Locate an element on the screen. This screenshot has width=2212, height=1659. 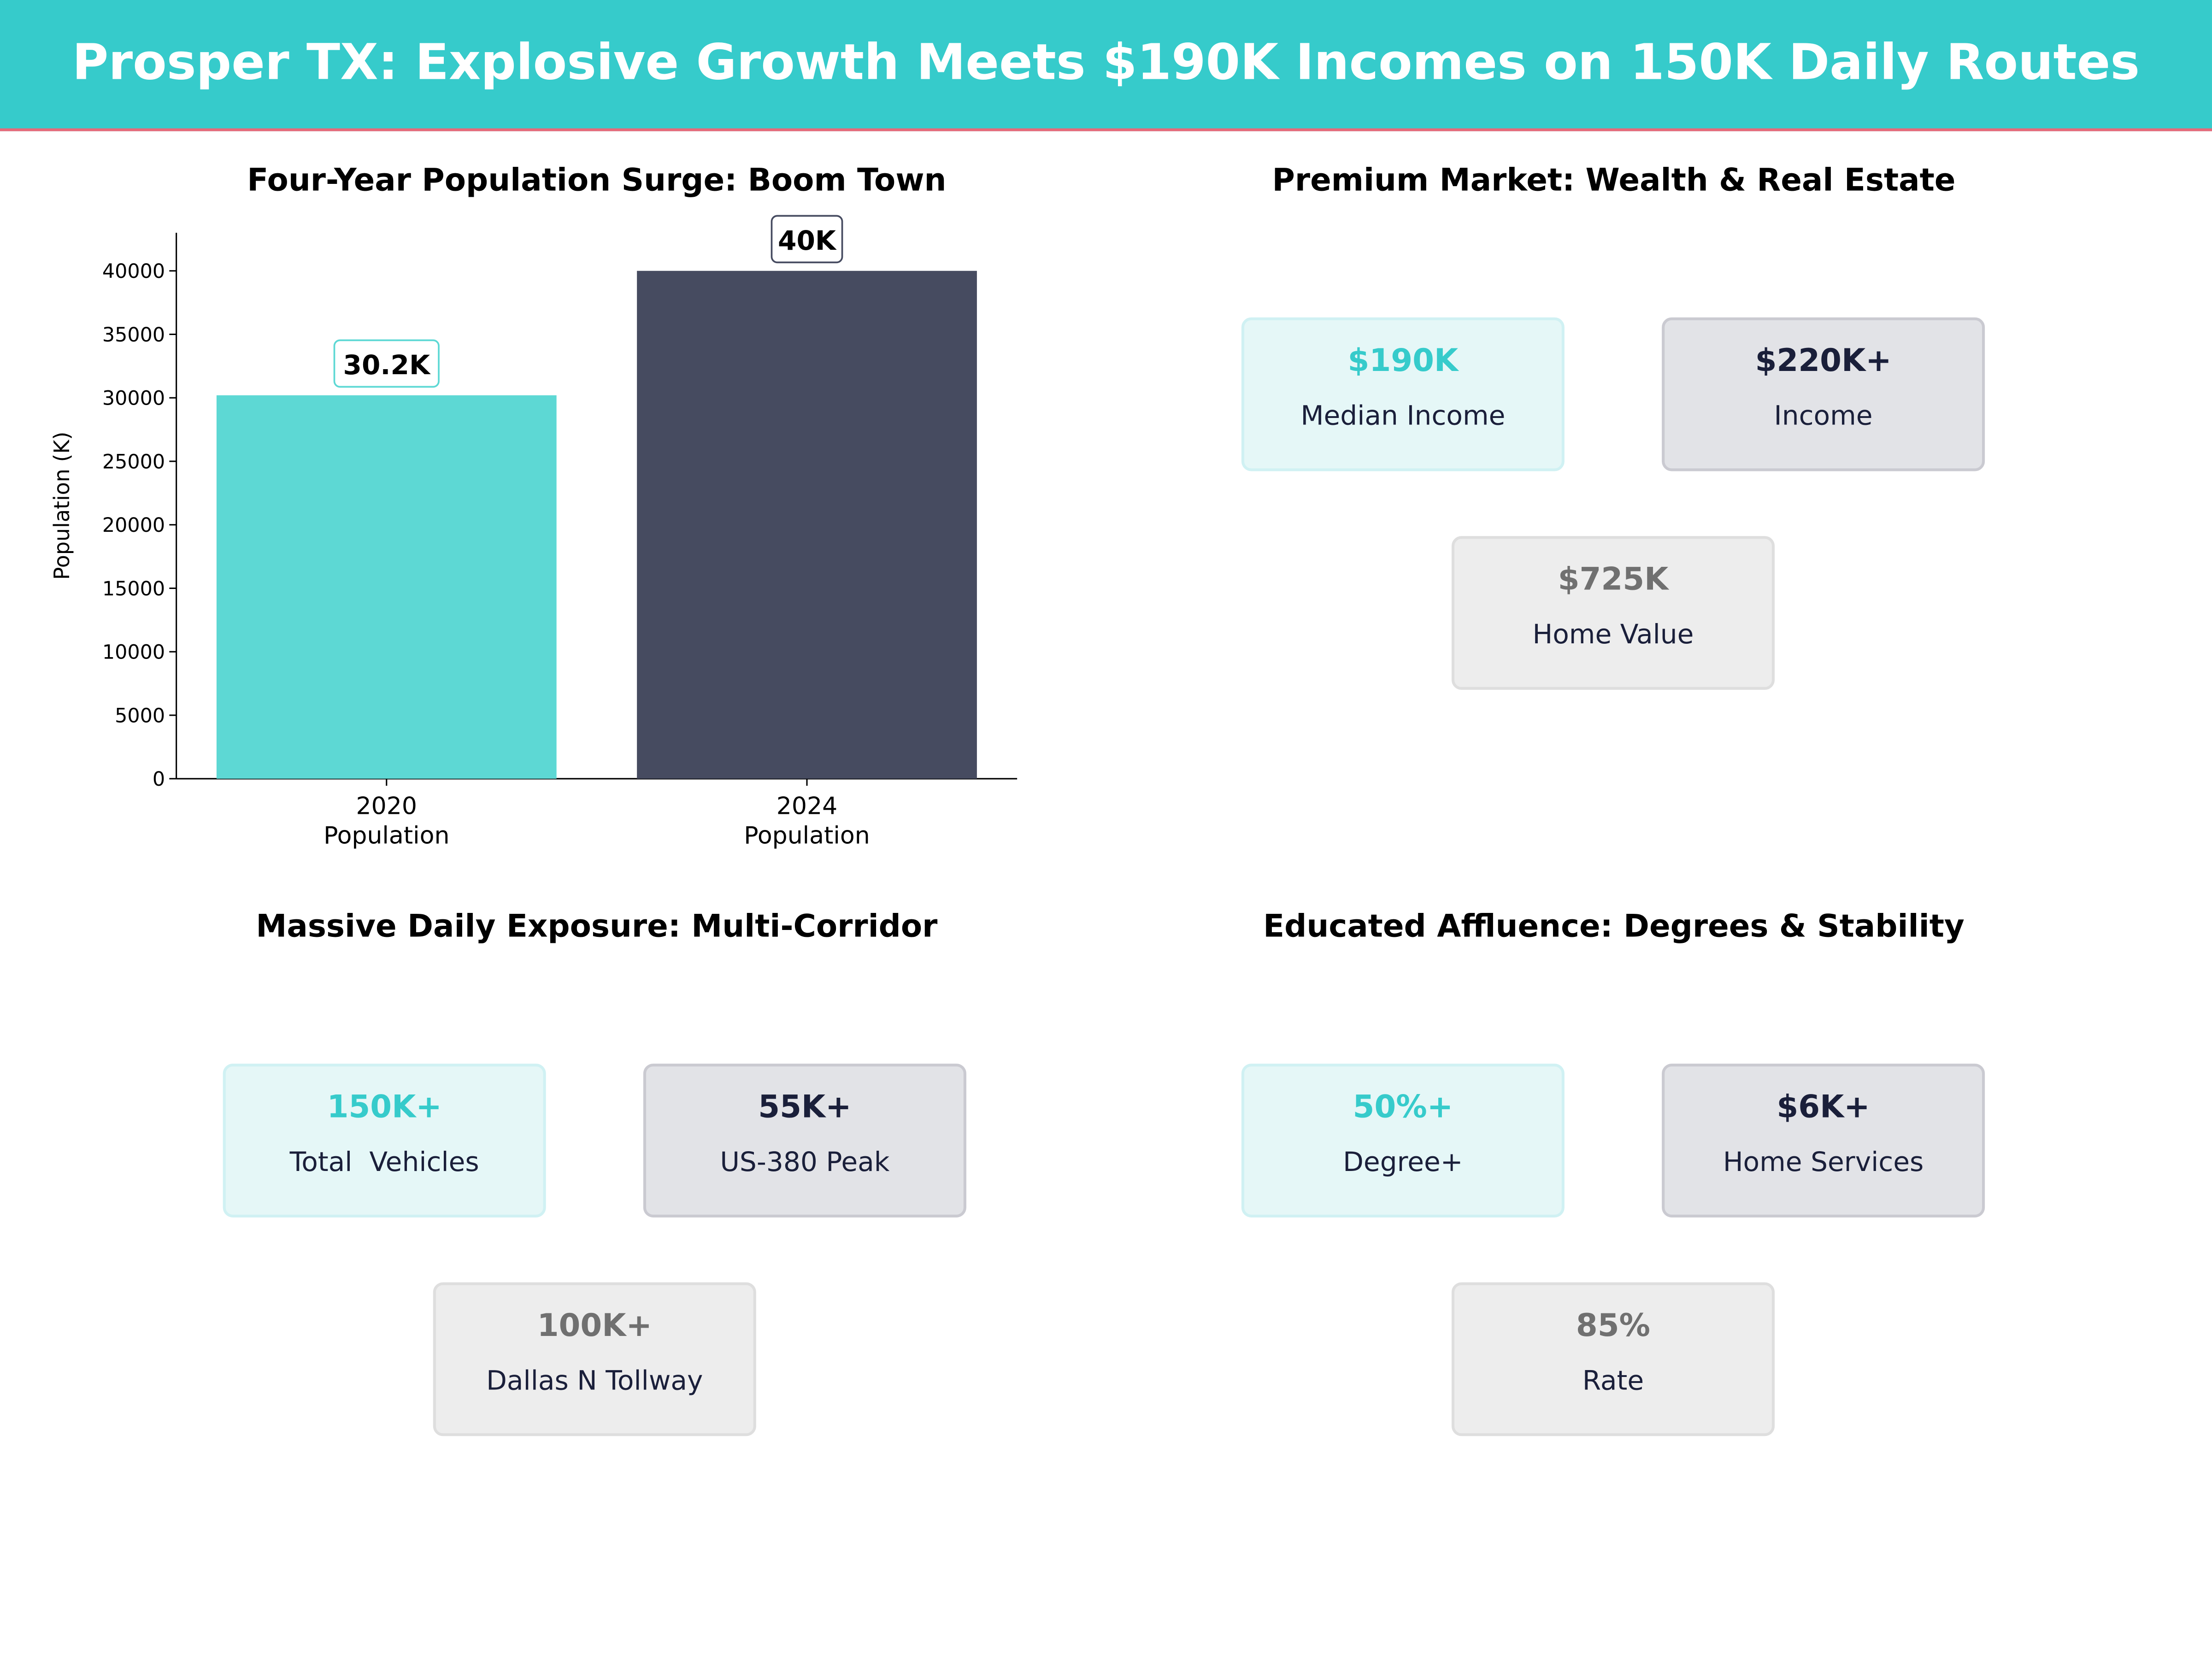
stat-card-degree: 50%+ Degree+ is located at coordinates (1403, 1141).